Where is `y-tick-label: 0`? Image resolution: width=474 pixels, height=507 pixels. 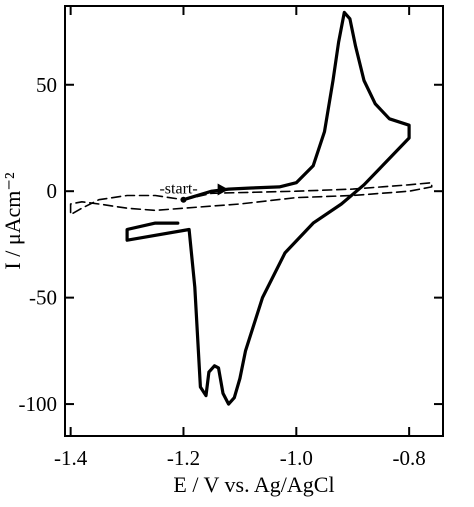
y-tick-label: 0 is located at coordinates (52, 191).